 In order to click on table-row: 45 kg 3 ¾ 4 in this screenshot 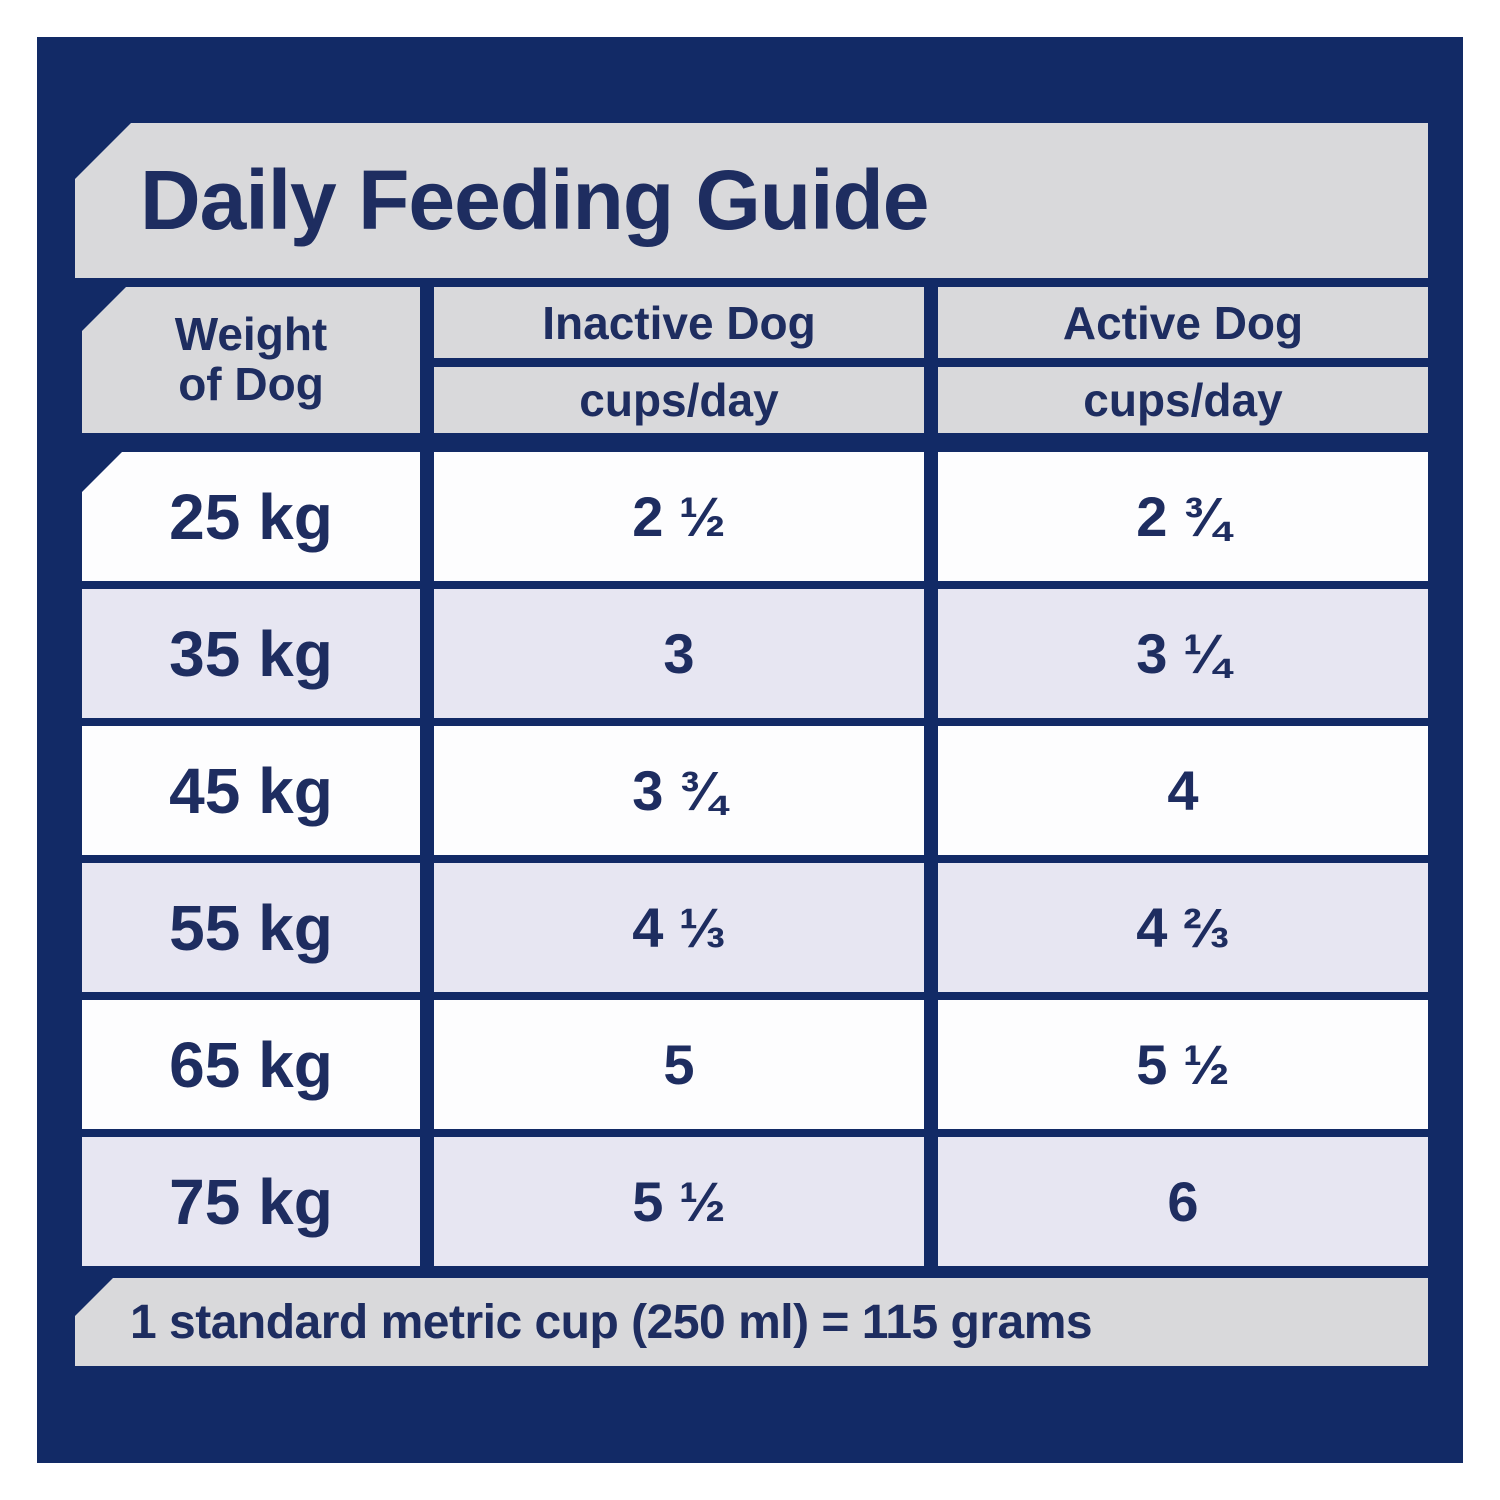, I will do `click(755, 790)`.